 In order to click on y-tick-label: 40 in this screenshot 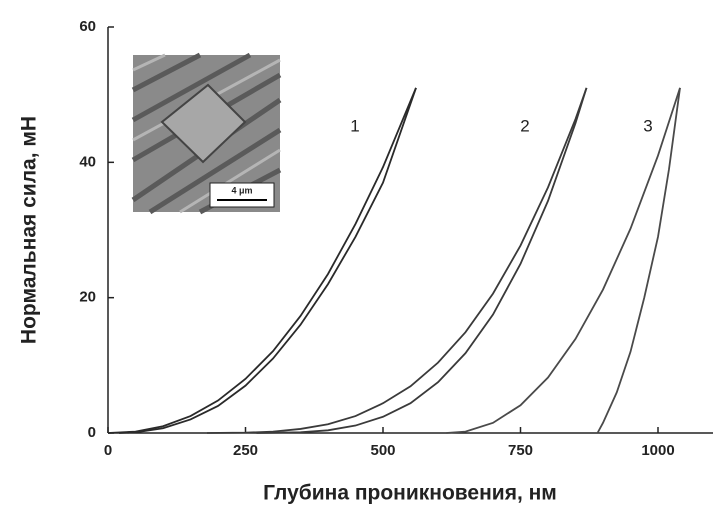, I will do `click(87, 161)`.